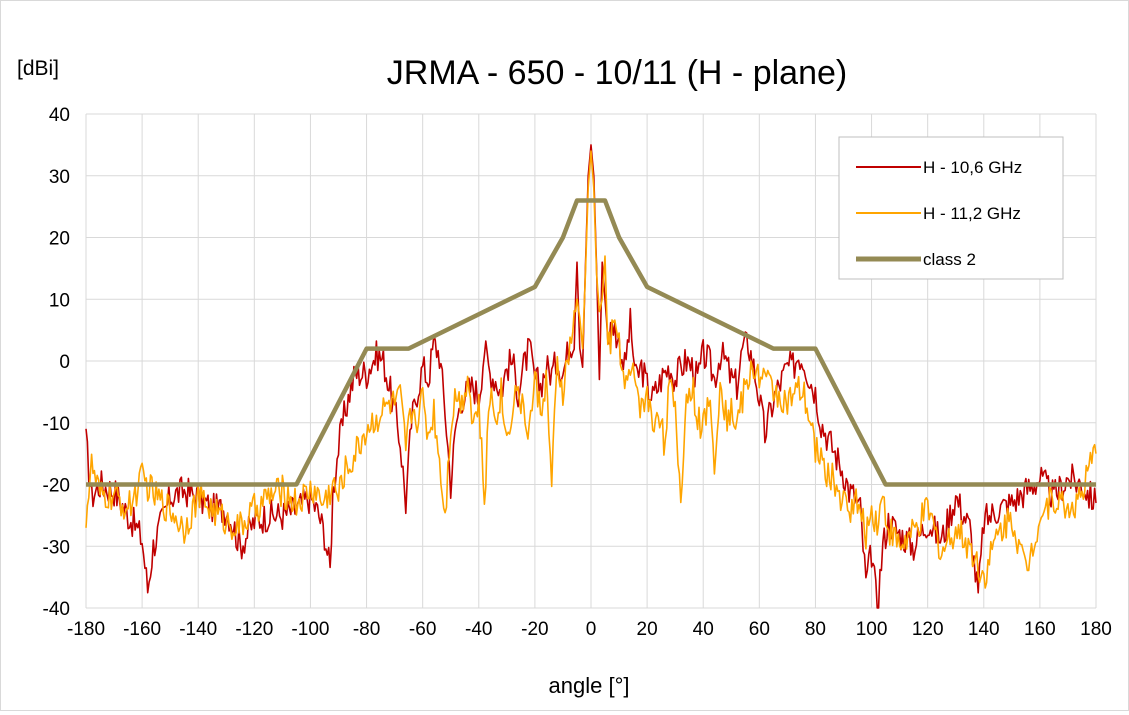  Describe the element at coordinates (534, 629) in the screenshot. I see `x-tick-label: -20` at that location.